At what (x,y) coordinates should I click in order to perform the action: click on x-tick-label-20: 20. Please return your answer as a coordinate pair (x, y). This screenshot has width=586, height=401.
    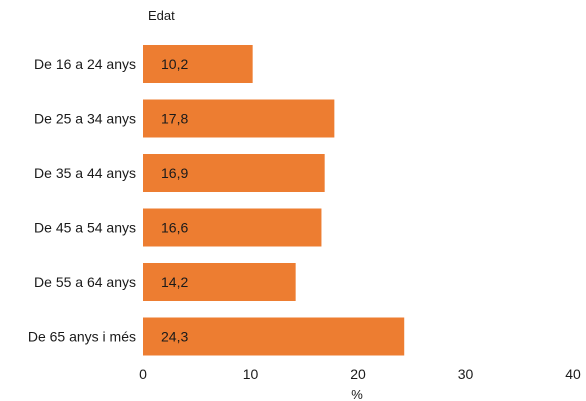
    Looking at the image, I should click on (358, 374).